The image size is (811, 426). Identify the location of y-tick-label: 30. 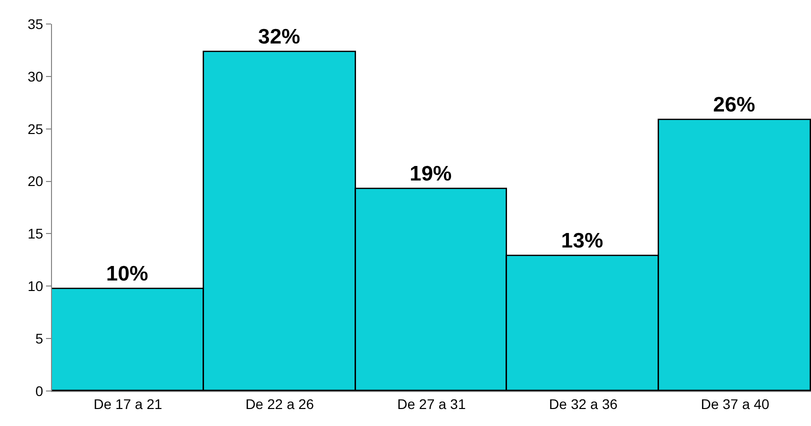
(36, 76).